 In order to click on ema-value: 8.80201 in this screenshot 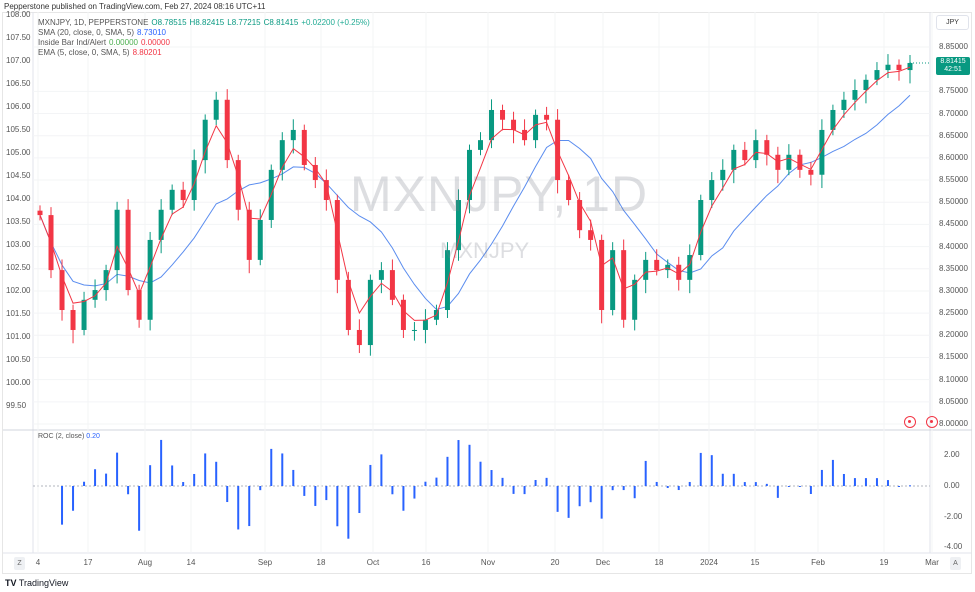, I will do `click(147, 52)`.